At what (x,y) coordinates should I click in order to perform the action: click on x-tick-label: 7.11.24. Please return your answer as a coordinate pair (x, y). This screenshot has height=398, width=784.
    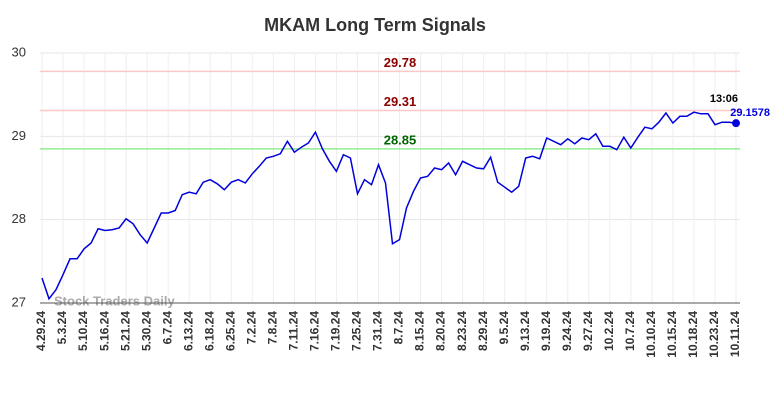
    Looking at the image, I should click on (294, 331).